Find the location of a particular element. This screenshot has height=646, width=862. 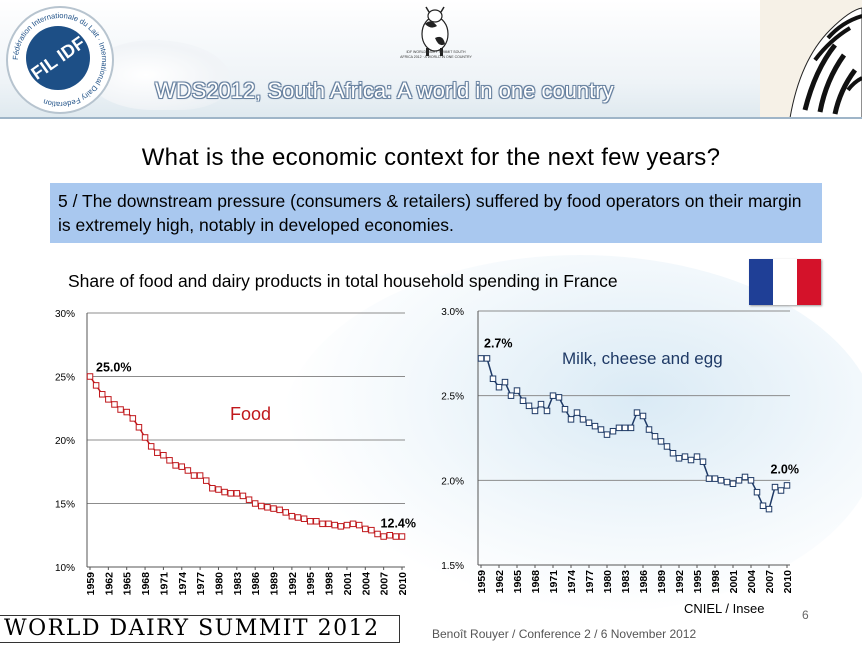

x-tick-label: 2001 is located at coordinates (348, 584).